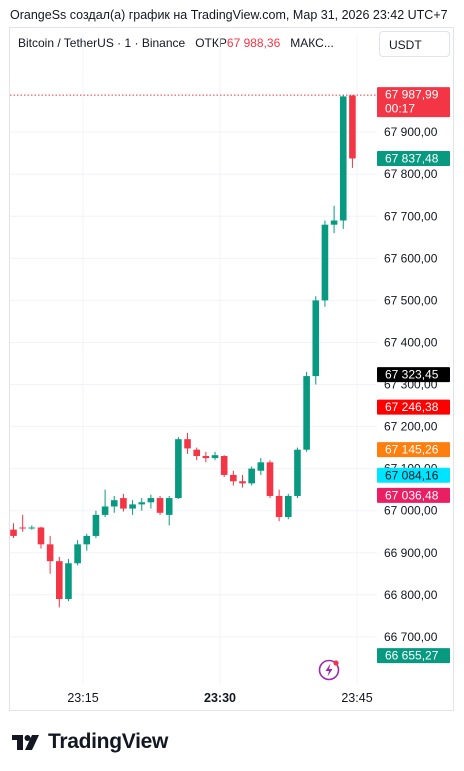 This screenshot has height=771, width=464. I want to click on price-label-text: 67 036,48, so click(412, 495).